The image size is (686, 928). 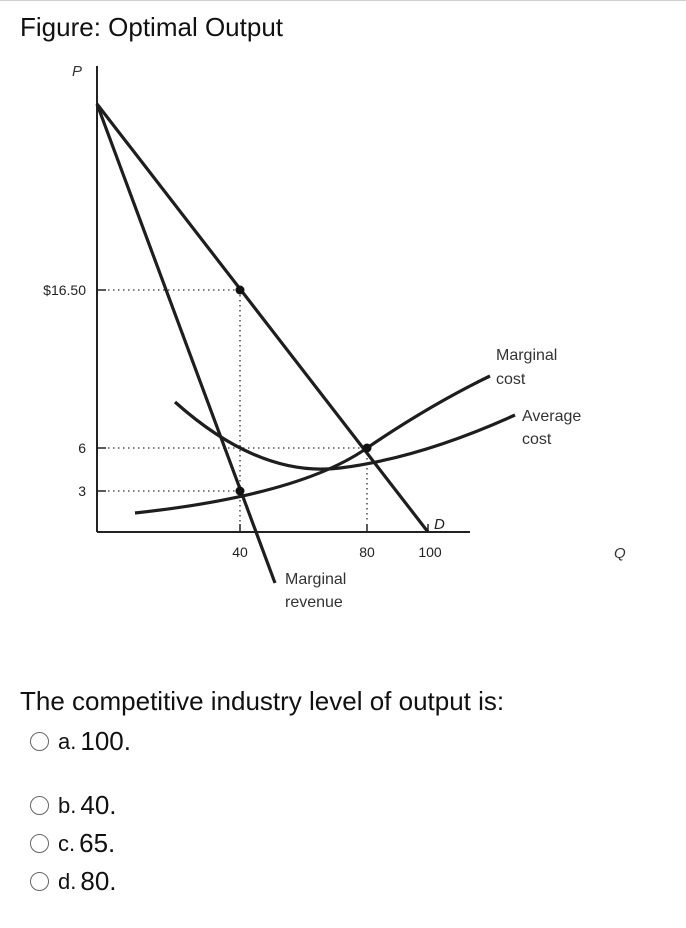 What do you see at coordinates (240, 491) in the screenshot?
I see `point-q40-p3` at bounding box center [240, 491].